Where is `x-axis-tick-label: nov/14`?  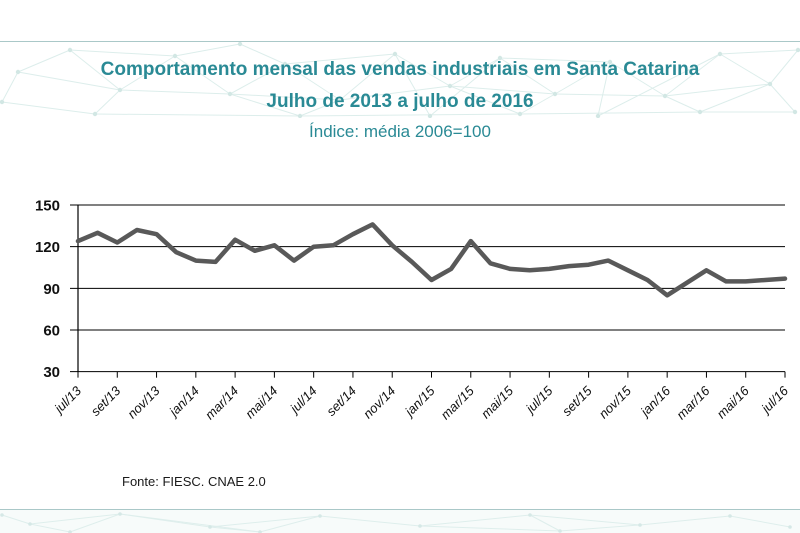
x-axis-tick-label: nov/14 is located at coordinates (379, 402).